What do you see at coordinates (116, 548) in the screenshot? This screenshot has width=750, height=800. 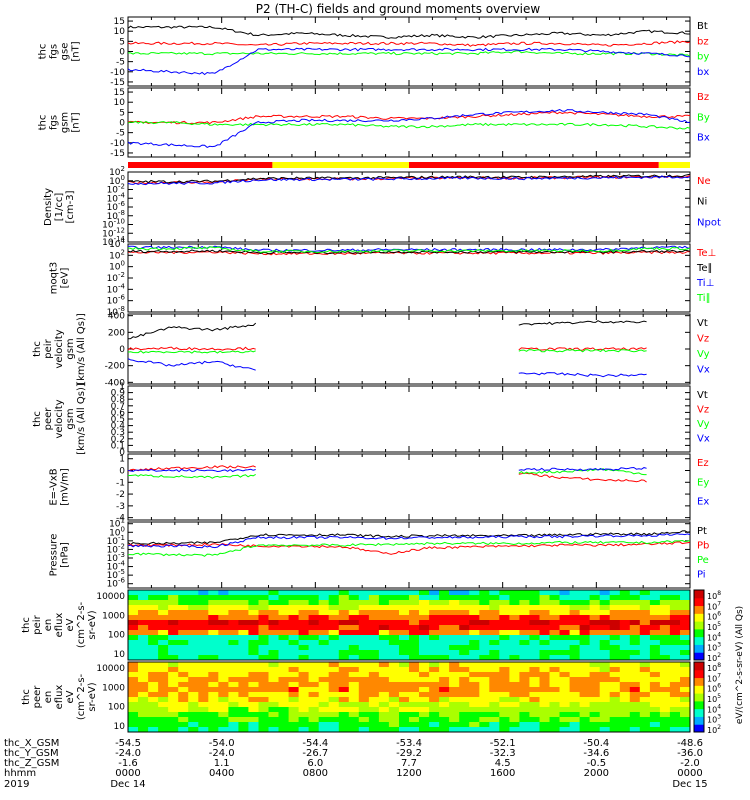 I see `y-tick-label: 10⁻²` at bounding box center [116, 548].